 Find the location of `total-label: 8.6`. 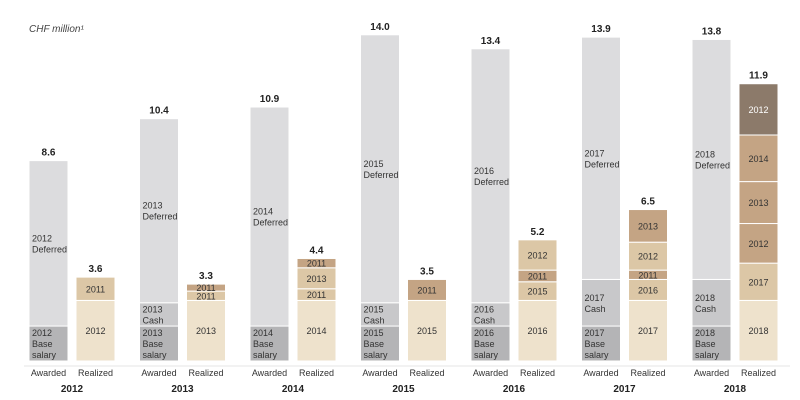

total-label: 8.6 is located at coordinates (49, 153).